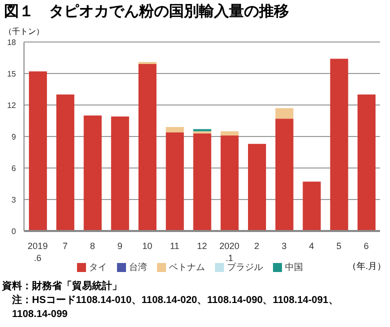  I want to click on x-tick-label: 2, so click(257, 246).